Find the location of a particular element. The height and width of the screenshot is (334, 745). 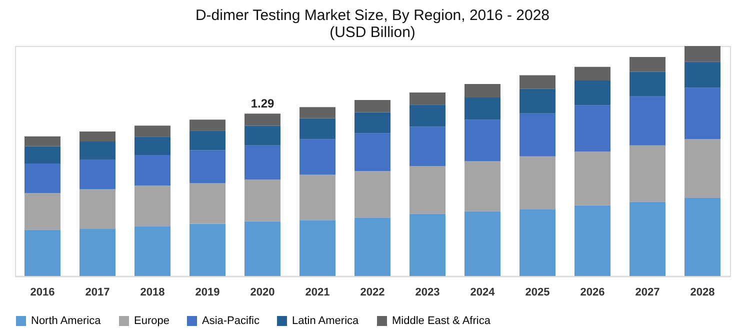

x-tick-label: 2025 is located at coordinates (537, 292).